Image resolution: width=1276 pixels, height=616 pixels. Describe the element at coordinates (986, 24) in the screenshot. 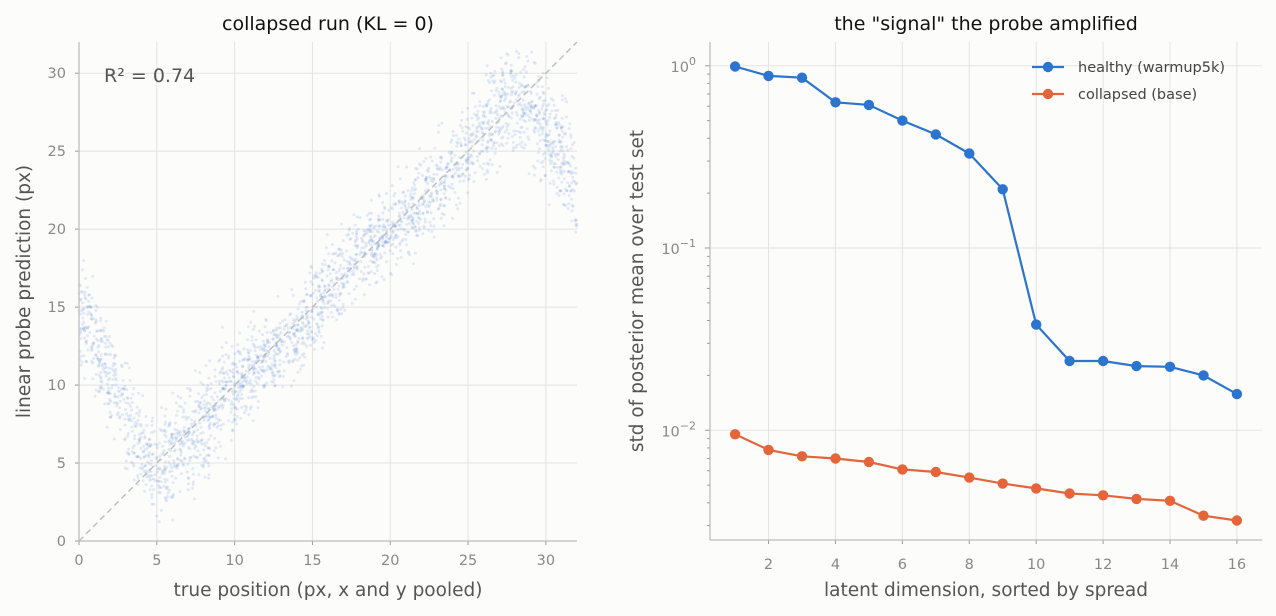

I see `right-chart-title: the "signal" the probe amplified` at that location.